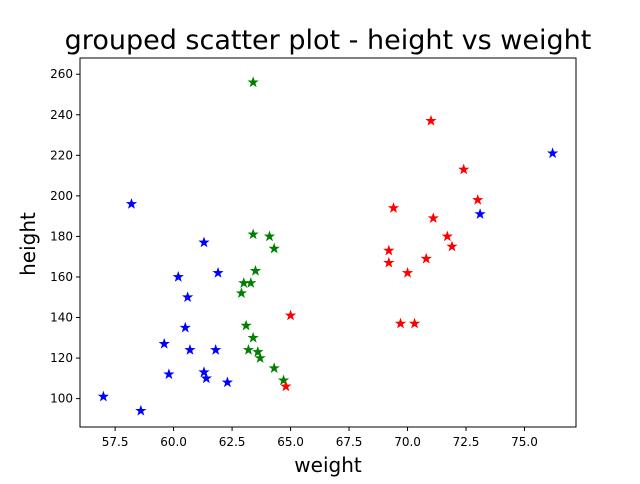  What do you see at coordinates (61, 196) in the screenshot?
I see `y-tick-label: 200` at bounding box center [61, 196].